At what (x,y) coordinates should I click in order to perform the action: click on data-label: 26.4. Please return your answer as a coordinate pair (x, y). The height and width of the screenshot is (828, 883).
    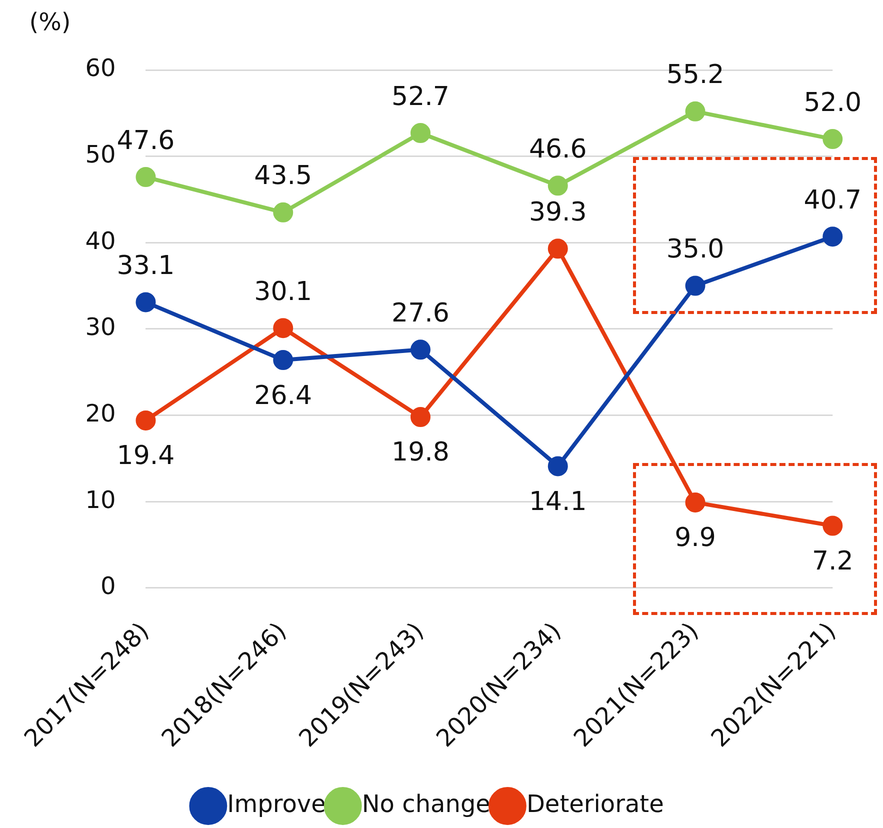
    Looking at the image, I should click on (283, 395).